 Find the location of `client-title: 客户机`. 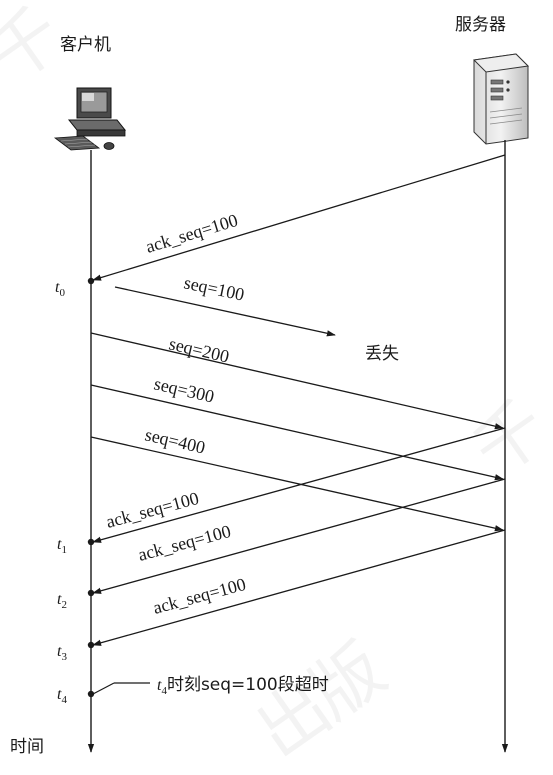

client-title: 客户机 is located at coordinates (85, 45).